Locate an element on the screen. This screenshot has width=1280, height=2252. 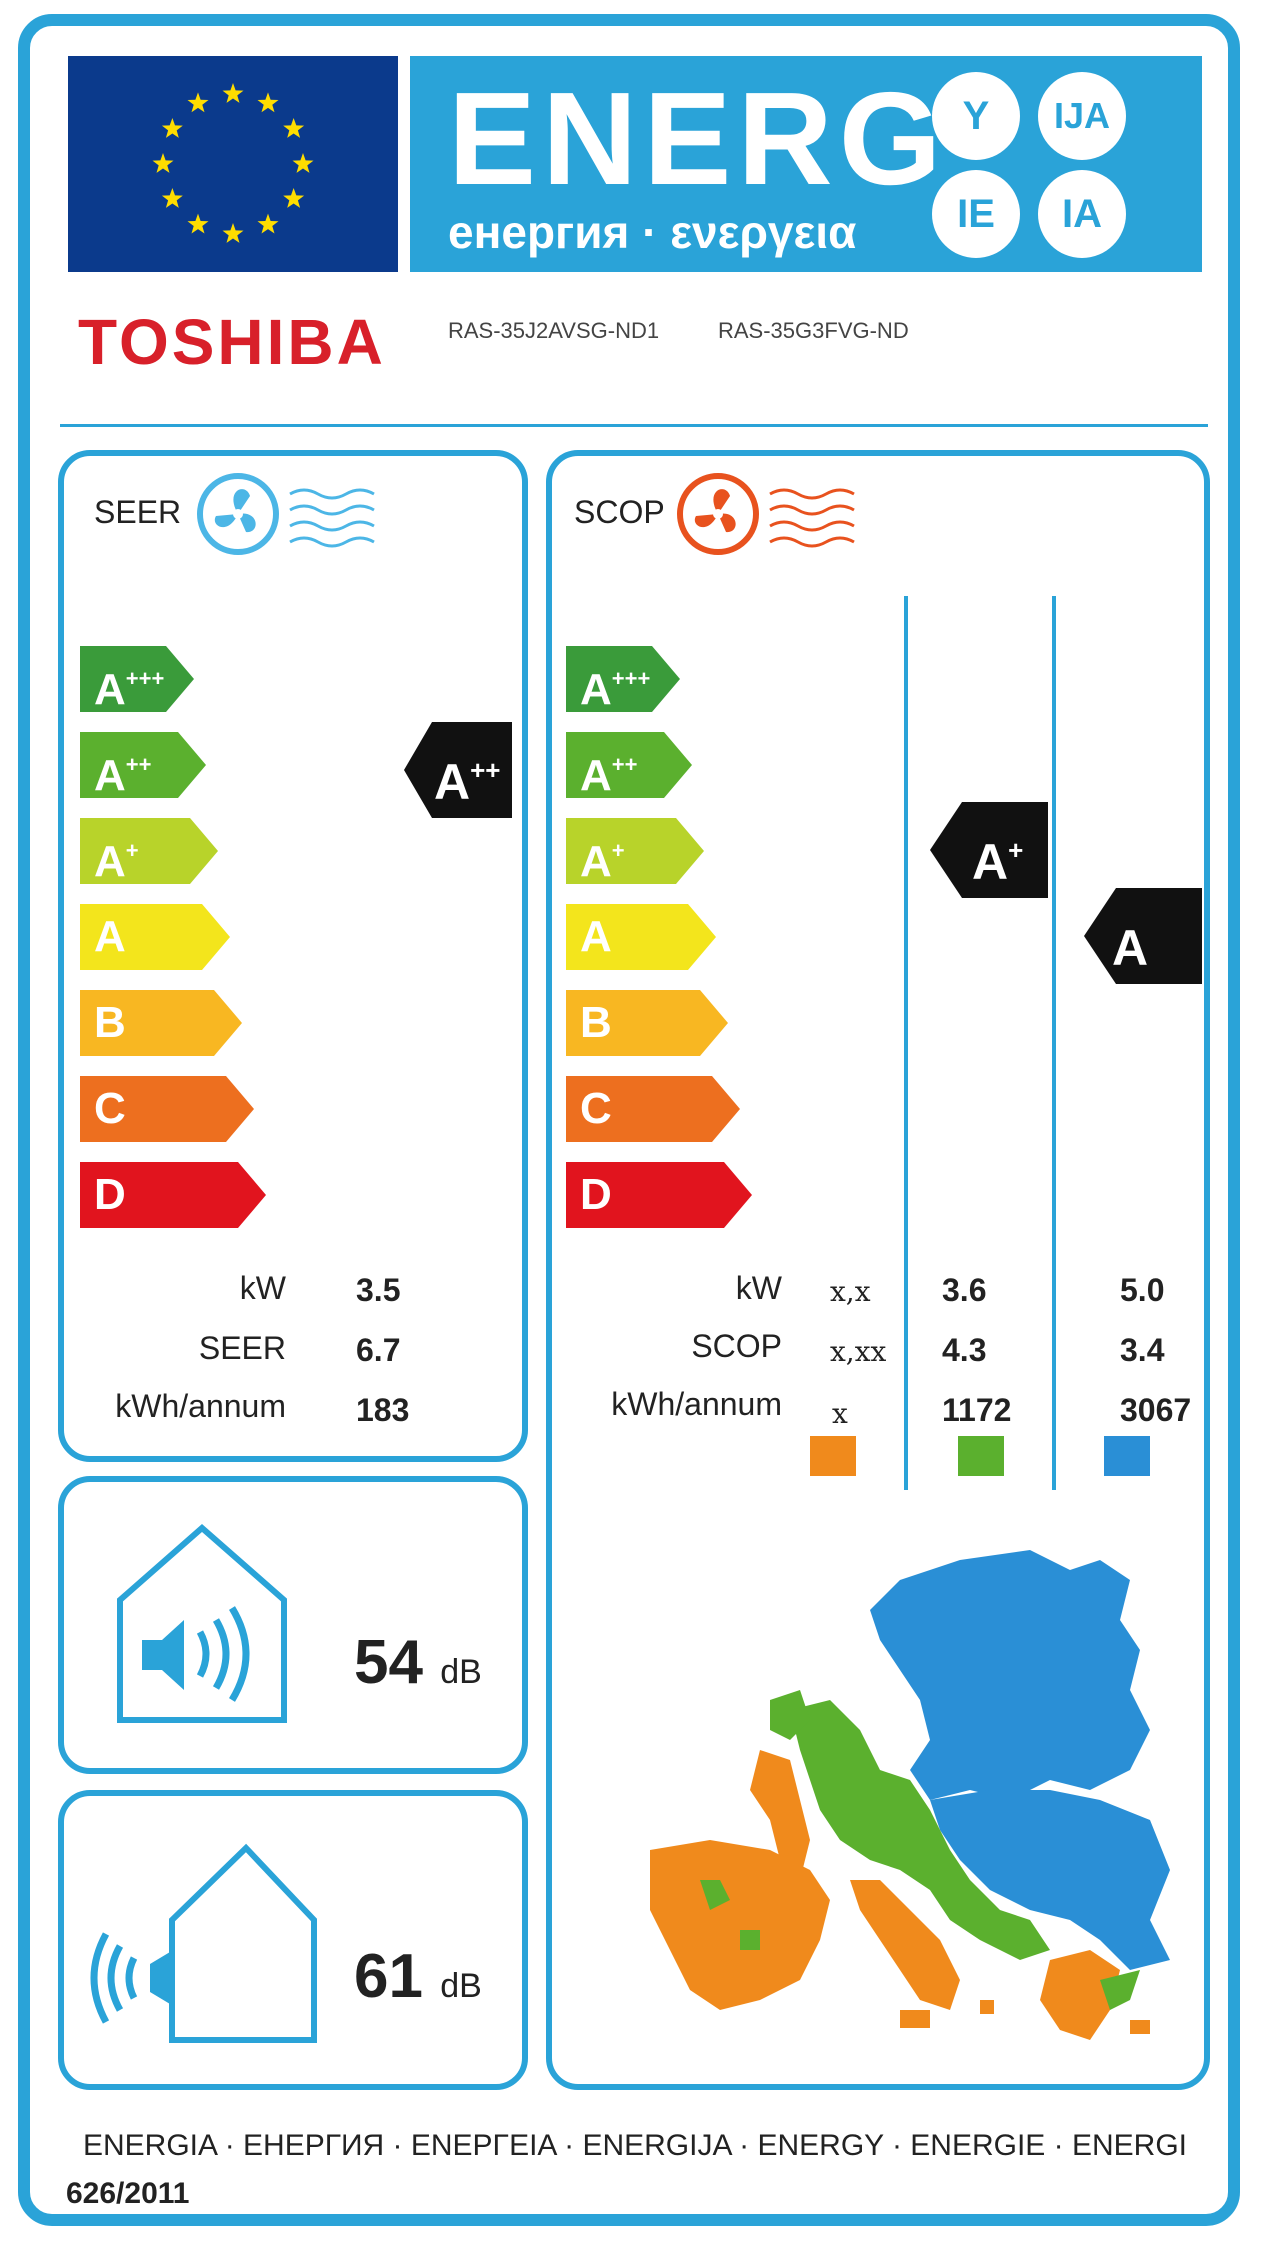
scop-class-plus: + is located at coordinates (618, 850).